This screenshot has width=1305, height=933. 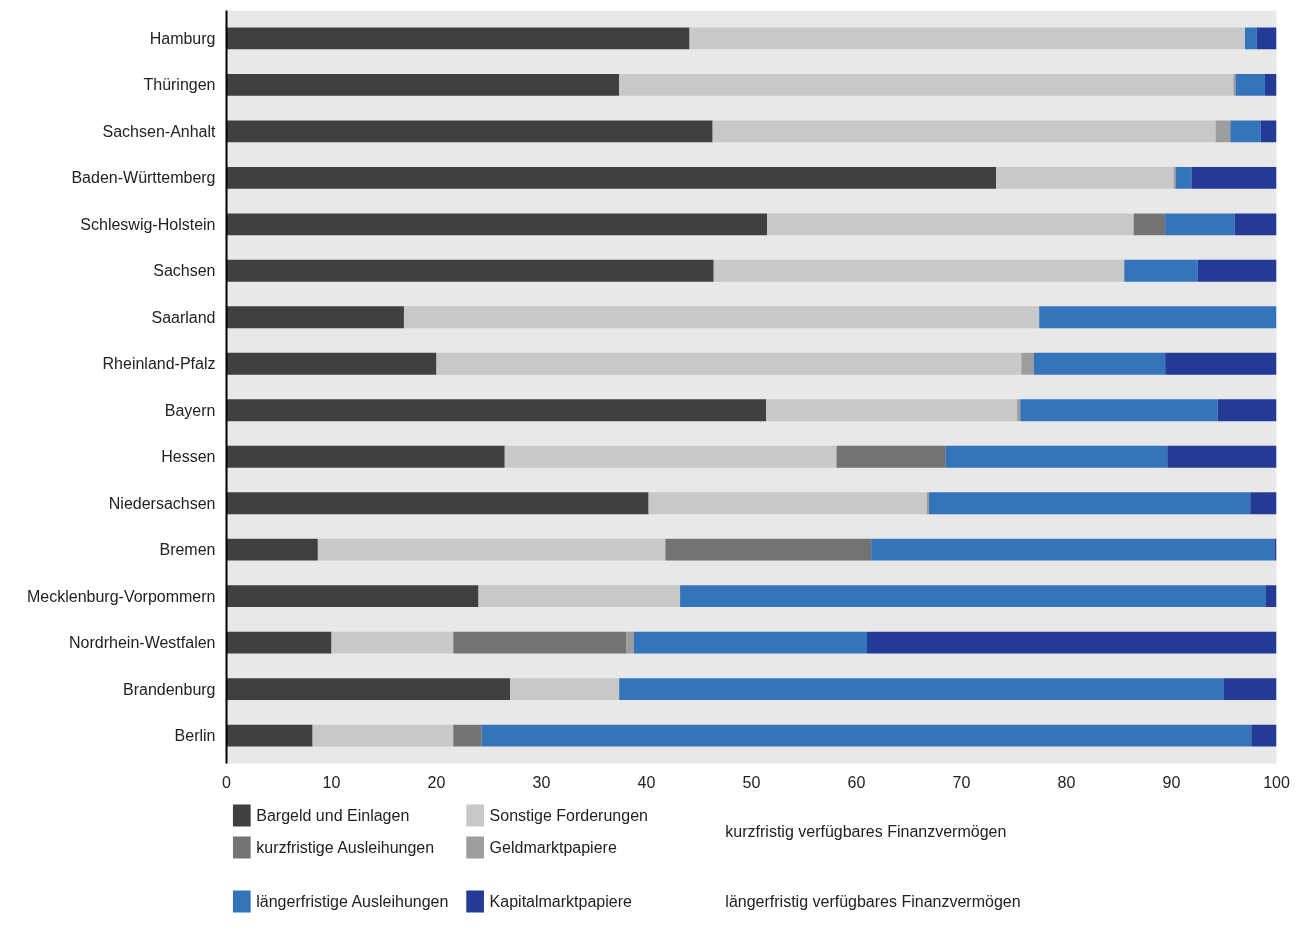 I want to click on x-tick-label: 80, so click(x=1066, y=782).